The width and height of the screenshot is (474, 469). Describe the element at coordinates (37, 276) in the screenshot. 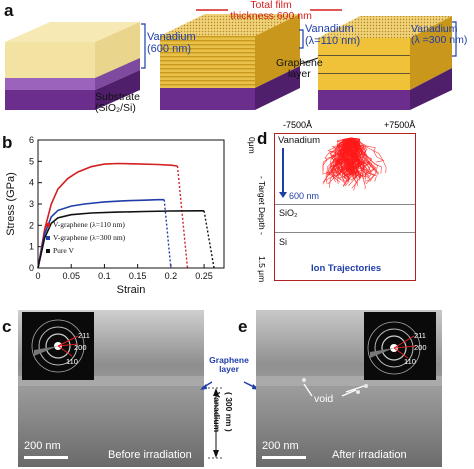

I see `x-tick-label: 0` at that location.